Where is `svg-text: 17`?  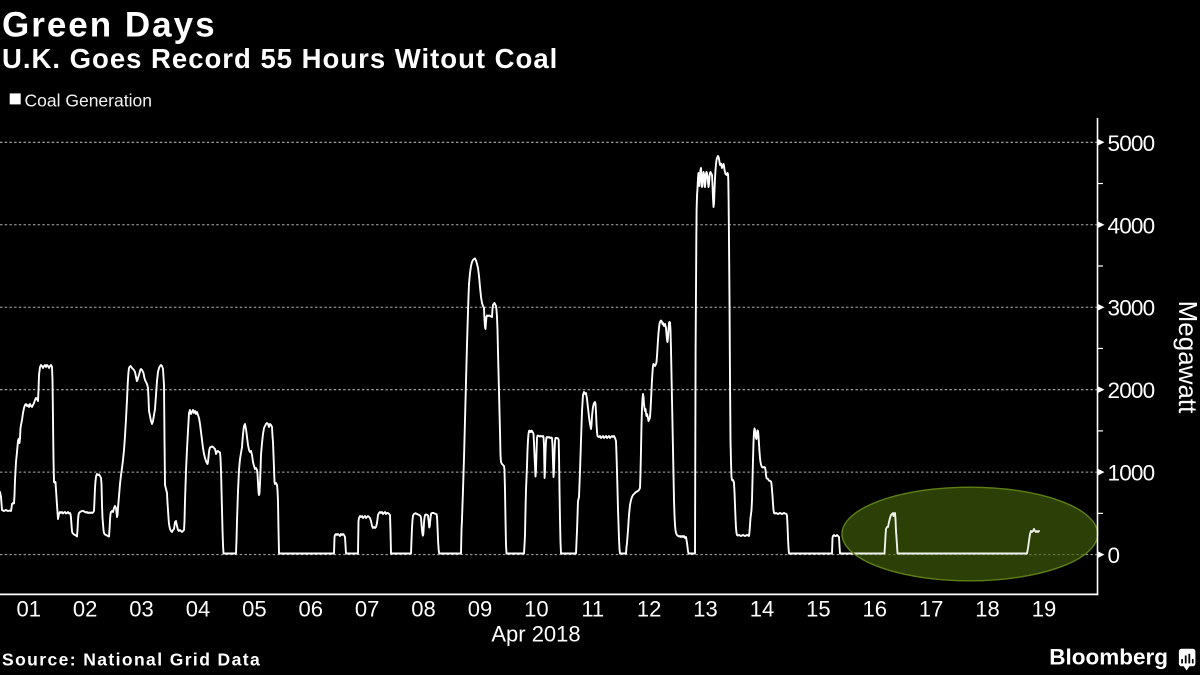 svg-text: 17 is located at coordinates (931, 609).